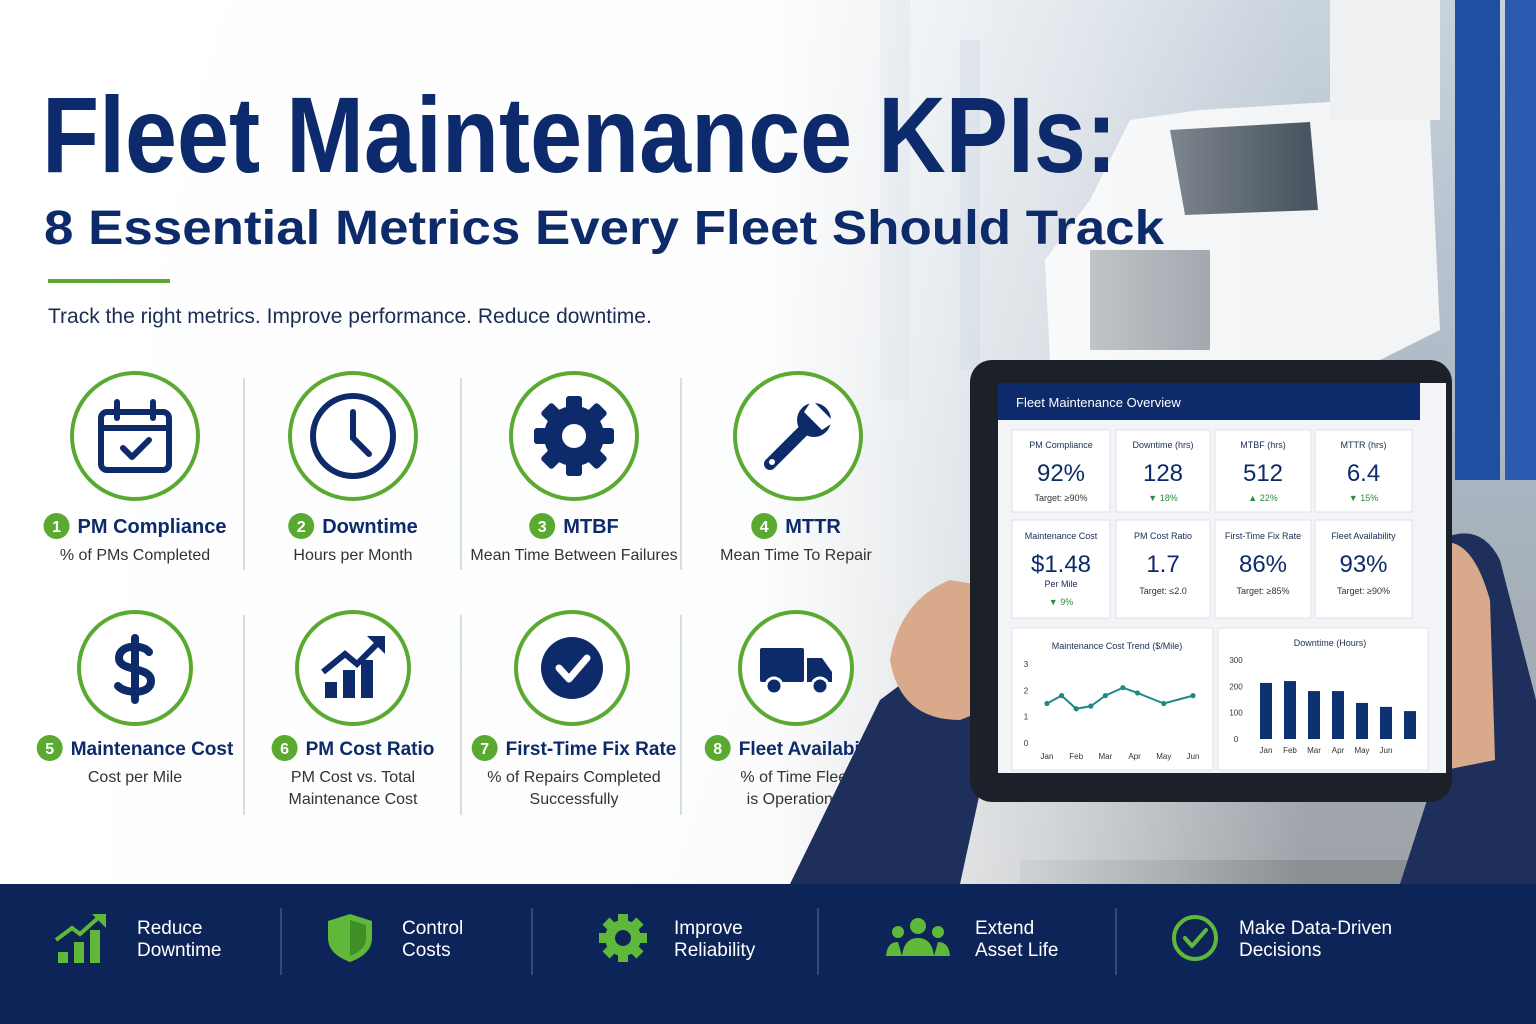 This screenshot has width=1536, height=1024. I want to click on y-tick-label: 200, so click(1236, 686).